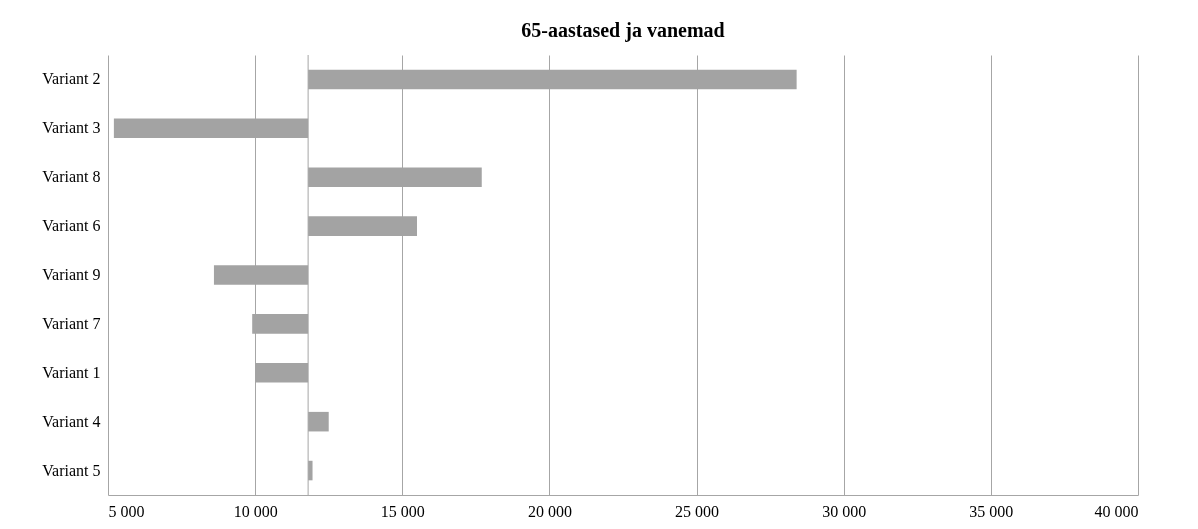 The height and width of the screenshot is (529, 1198). What do you see at coordinates (1116, 511) in the screenshot?
I see `x-tick-label: 40 000` at bounding box center [1116, 511].